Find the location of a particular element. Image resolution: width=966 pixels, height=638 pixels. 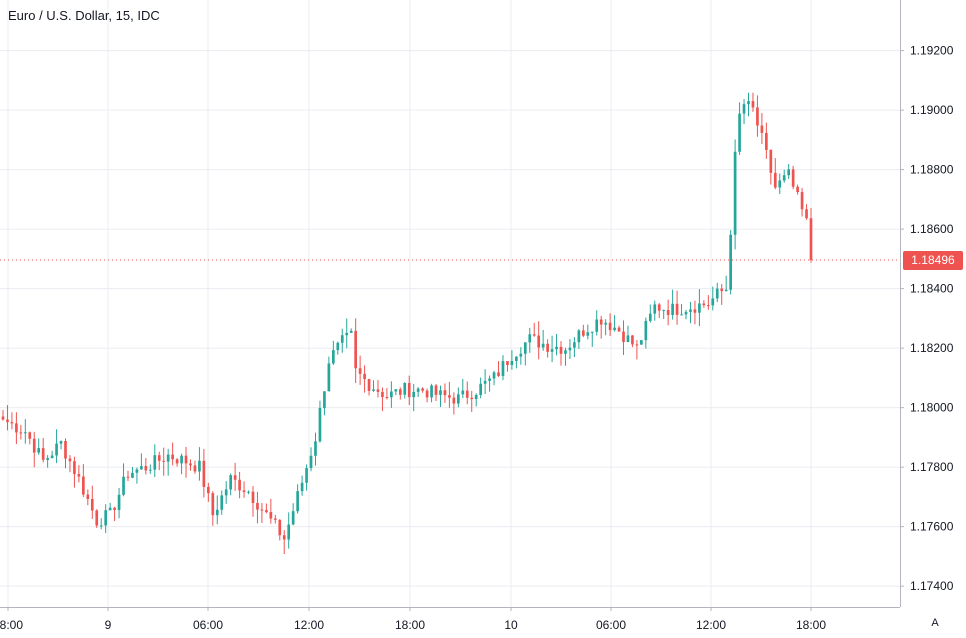

y-tick-label: 1.17400 is located at coordinates (932, 586).